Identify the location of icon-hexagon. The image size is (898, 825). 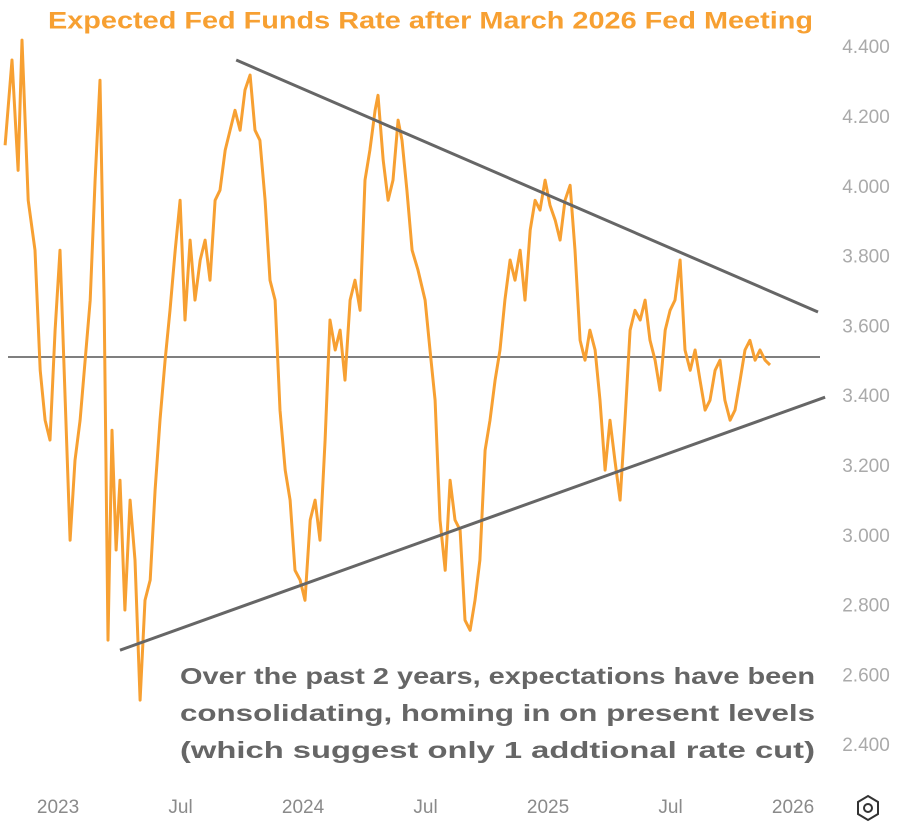
(868, 808).